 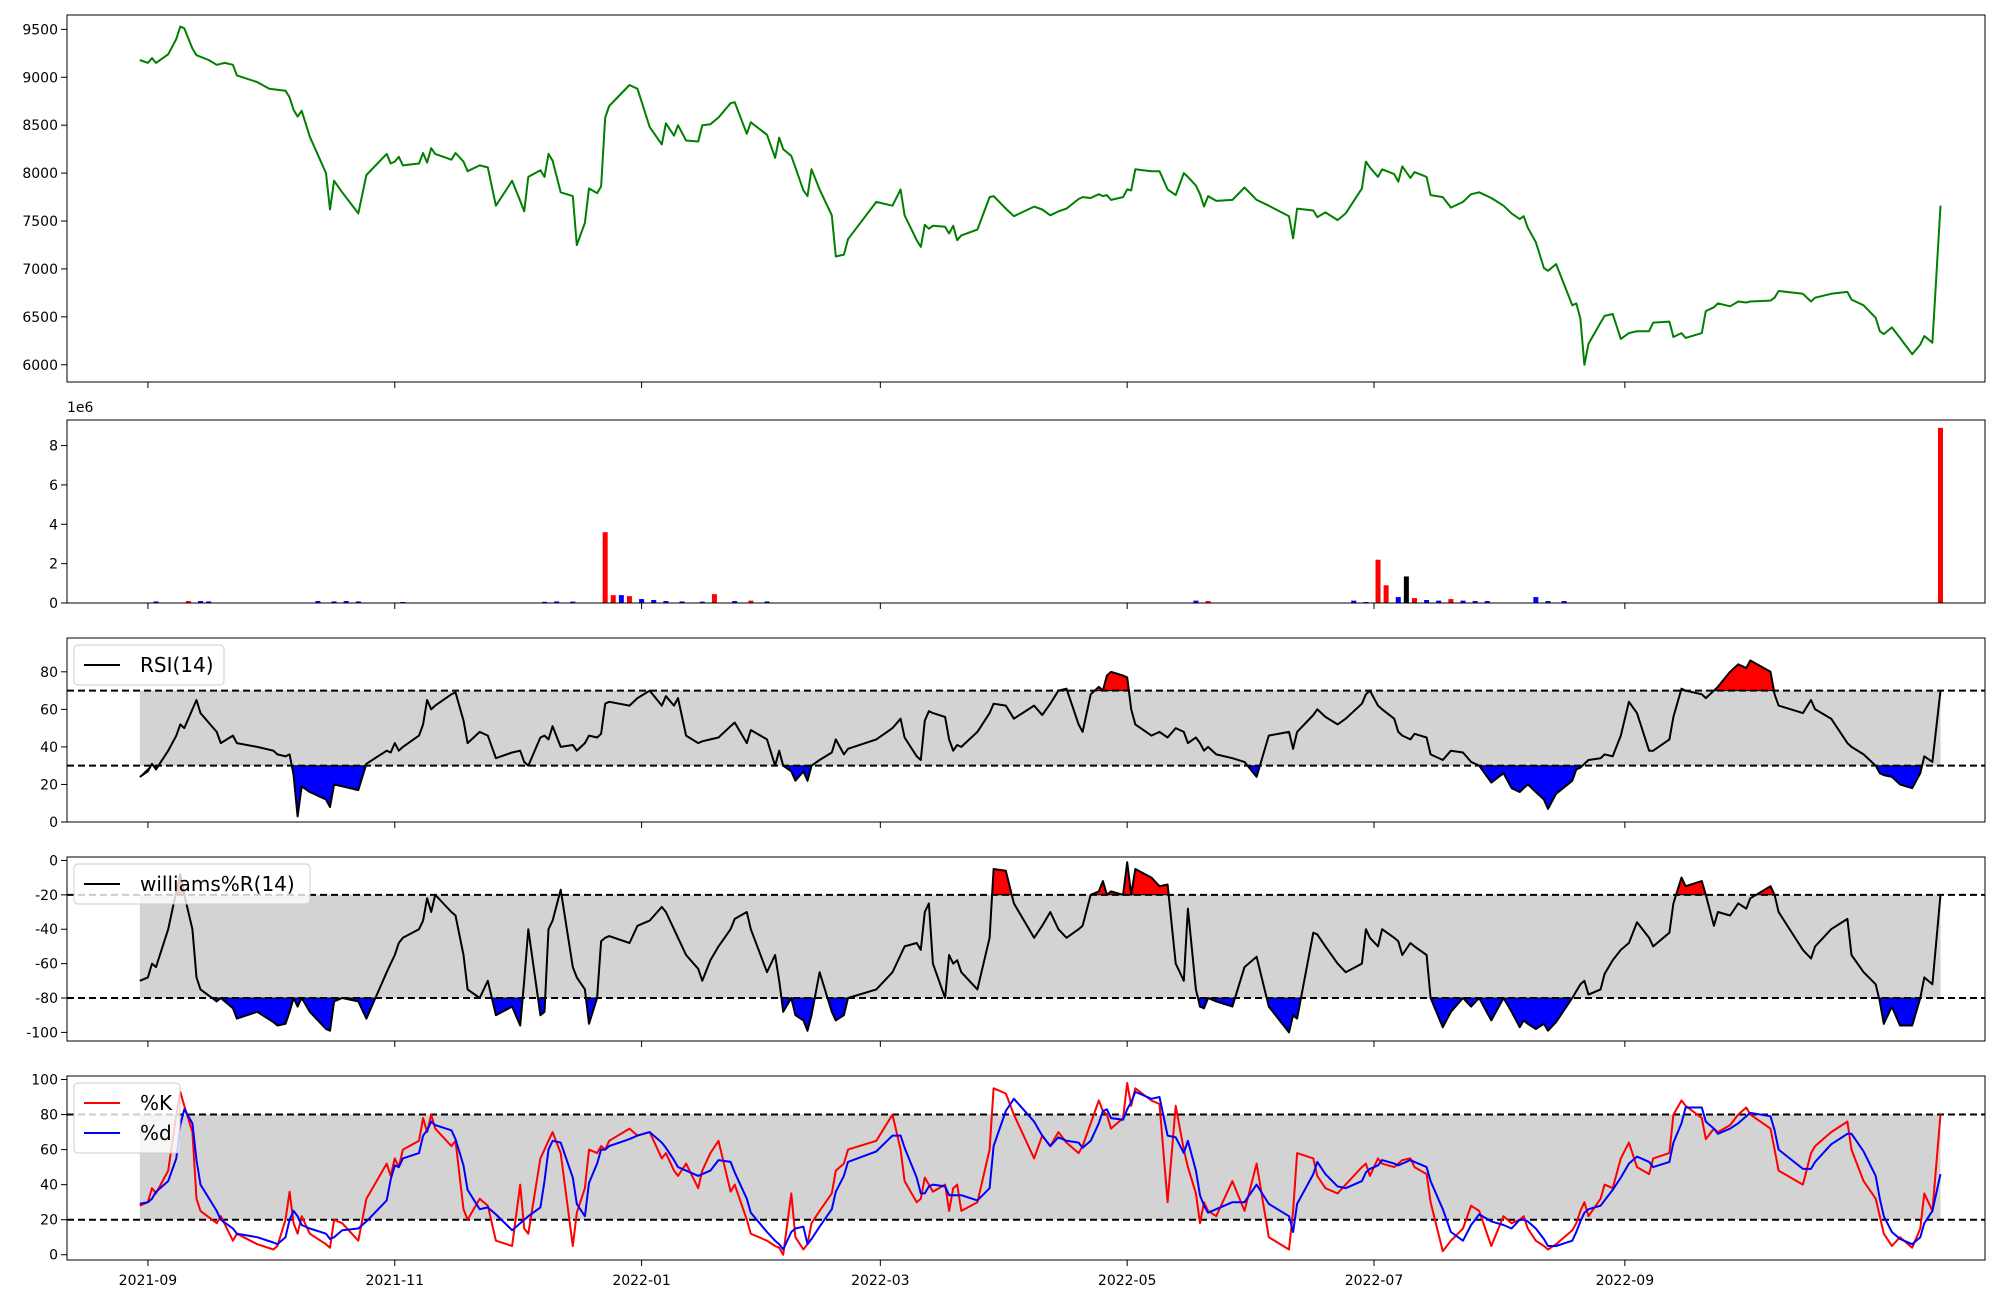 What do you see at coordinates (1026, 511) in the screenshot?
I see `volume-axes-frame` at bounding box center [1026, 511].